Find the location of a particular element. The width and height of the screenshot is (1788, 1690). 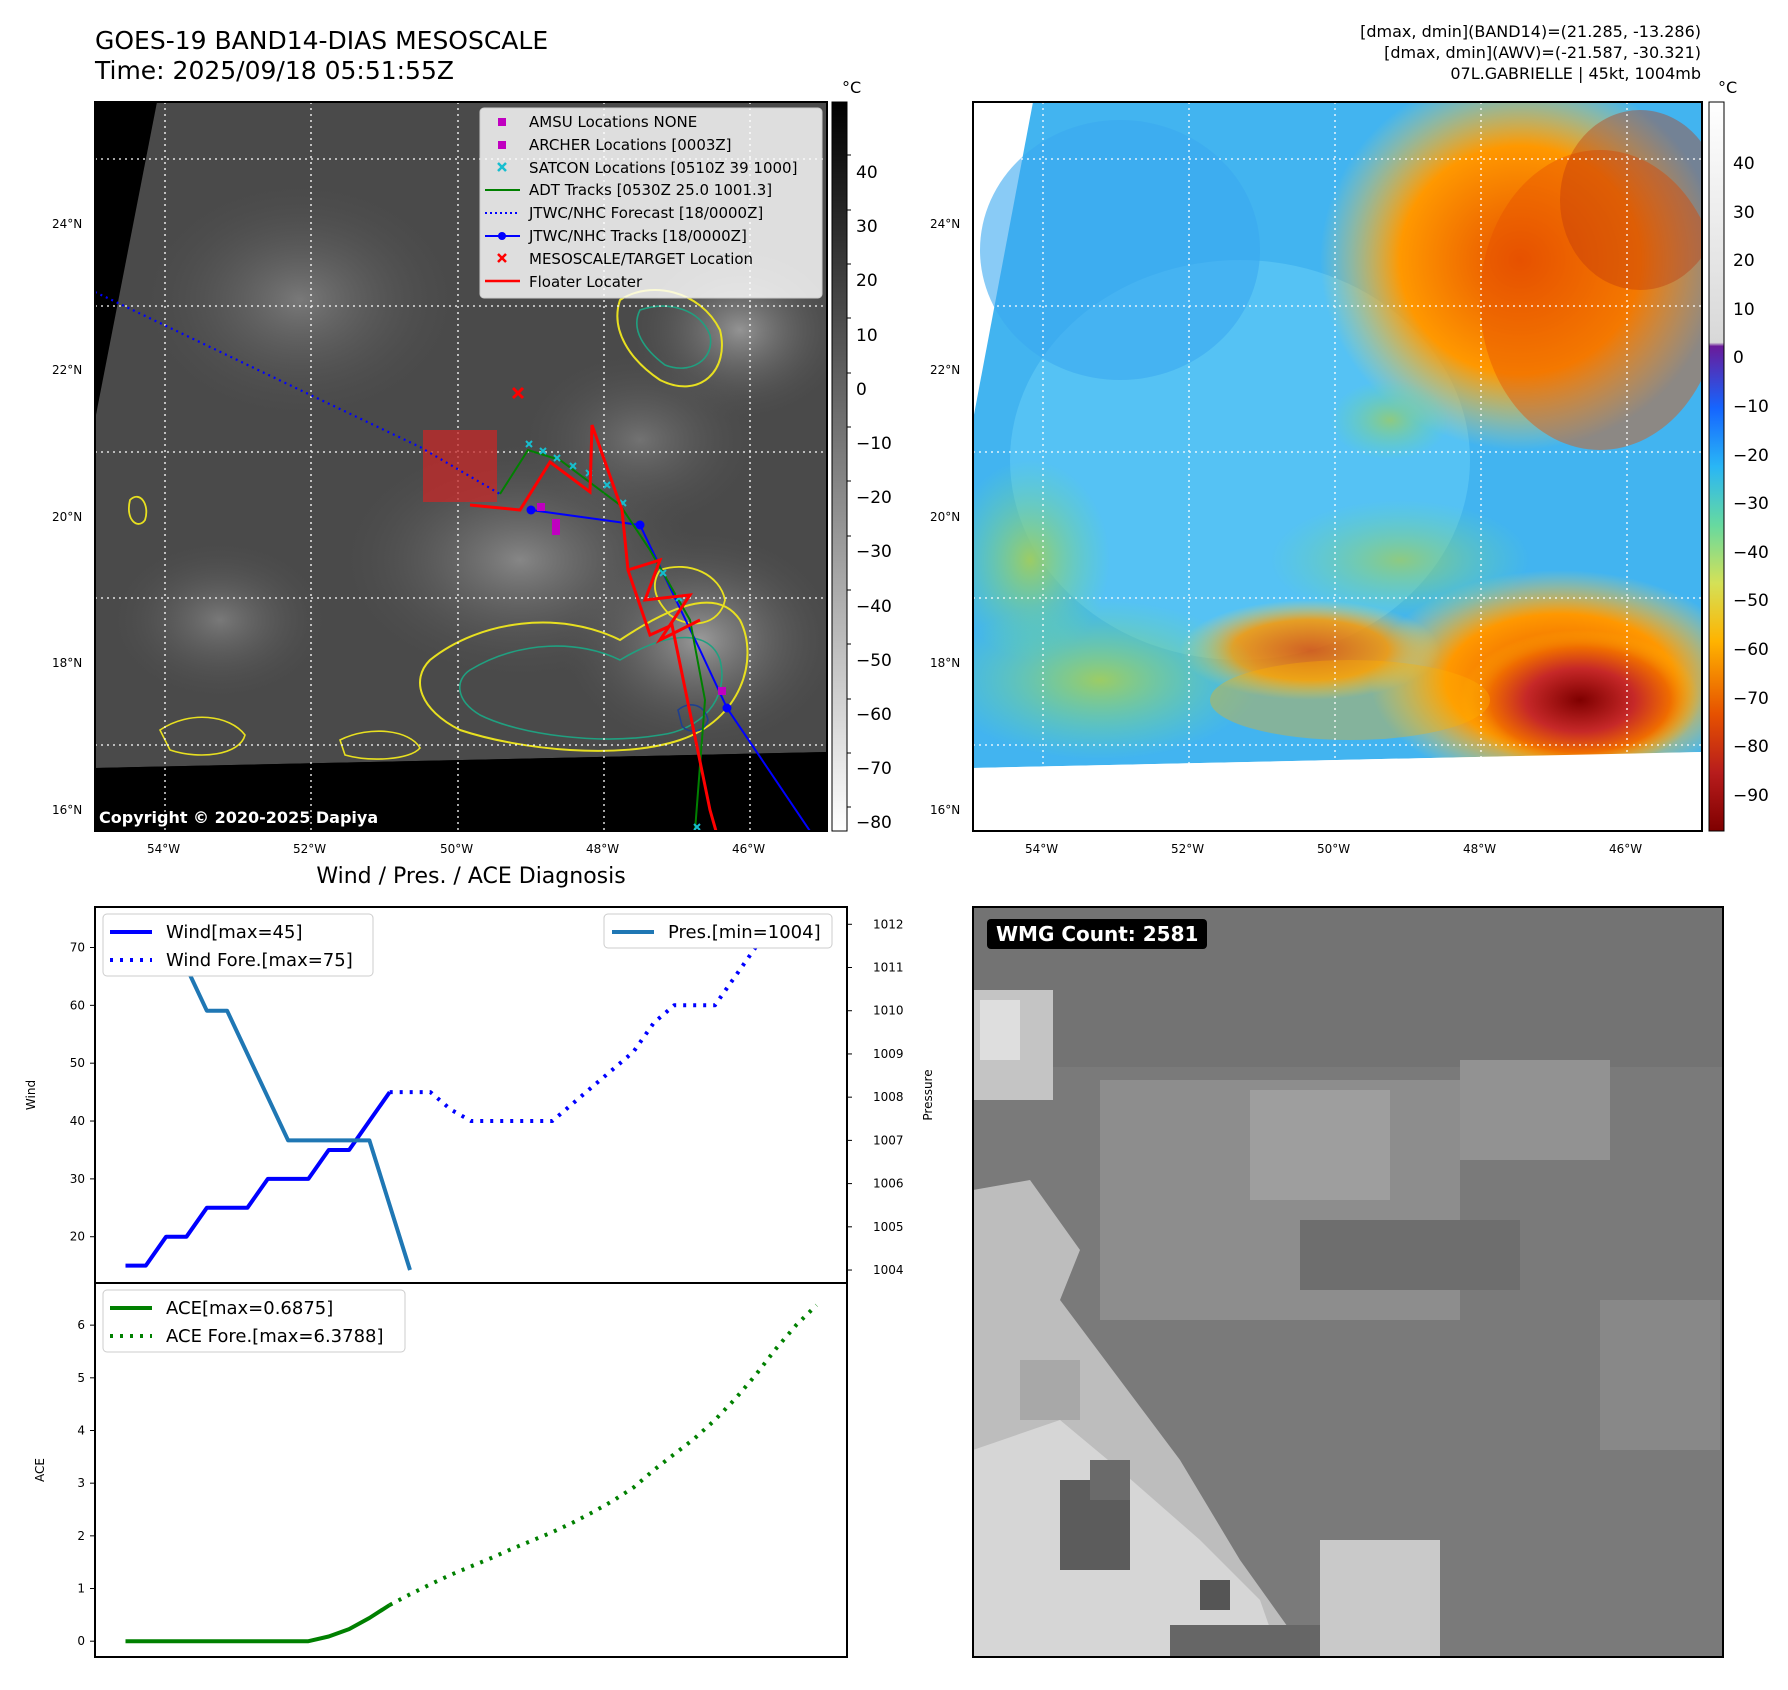

ir-cbar-tick: −50 is located at coordinates (874, 660).